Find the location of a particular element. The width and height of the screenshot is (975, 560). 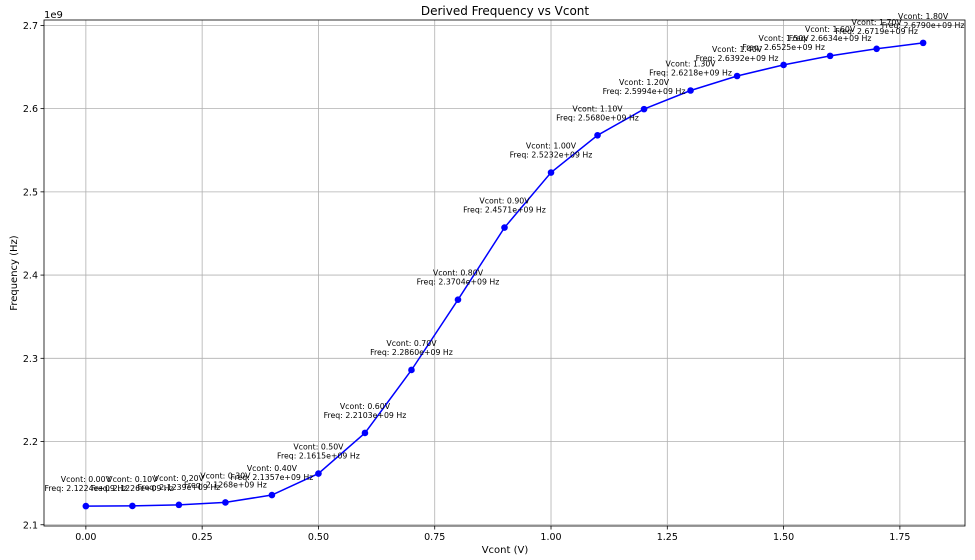

point-annotation-freq: Freq: 2.6392e+09 Hz is located at coordinates (737, 58).